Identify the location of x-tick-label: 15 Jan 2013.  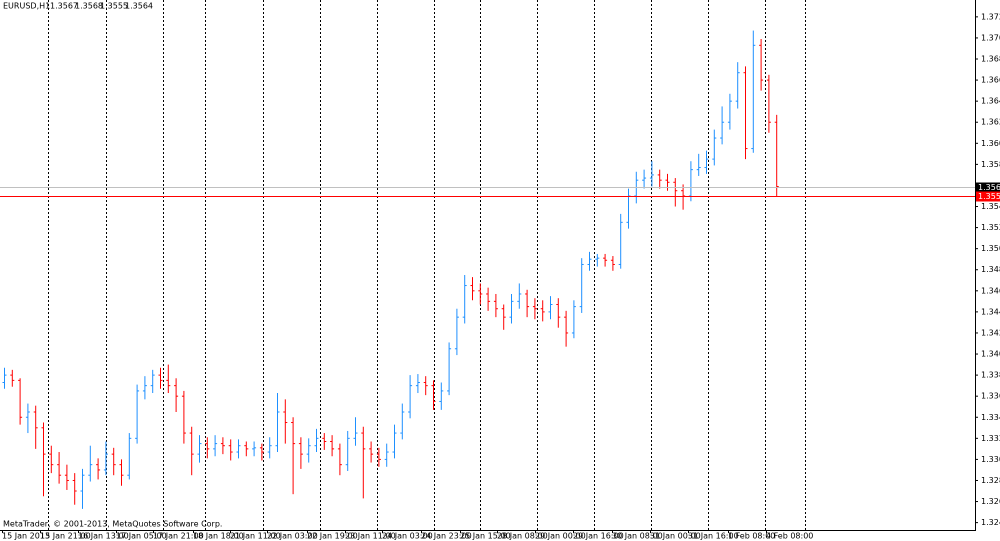
(26, 536).